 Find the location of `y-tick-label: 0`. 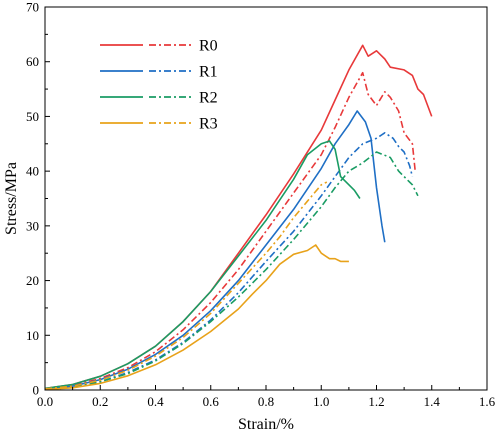

y-tick-label: 0 is located at coordinates (36, 390).